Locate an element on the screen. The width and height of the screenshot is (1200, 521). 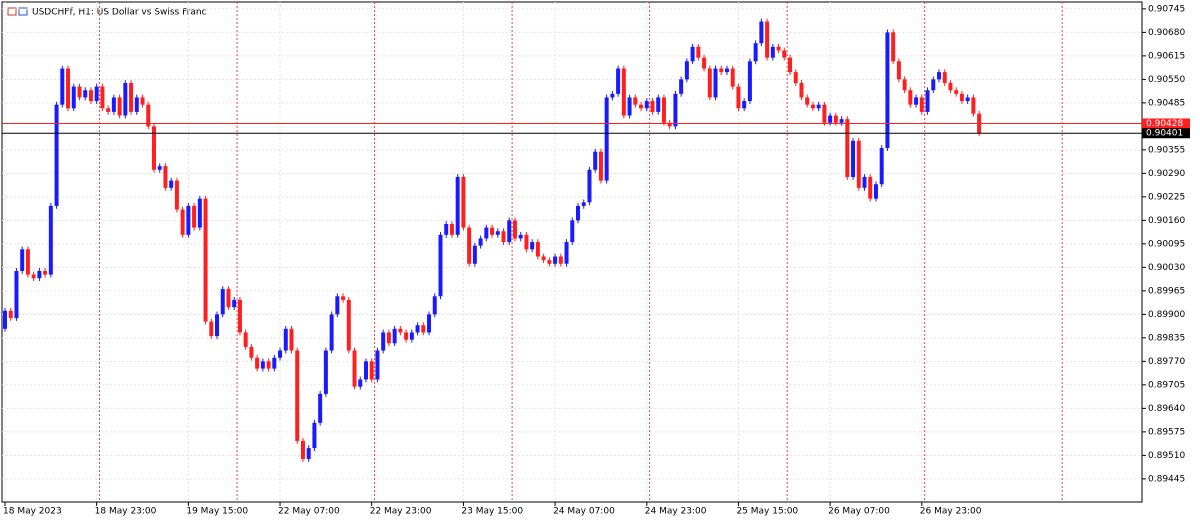
y-tick-label: 0.89900 is located at coordinates (1166, 315).